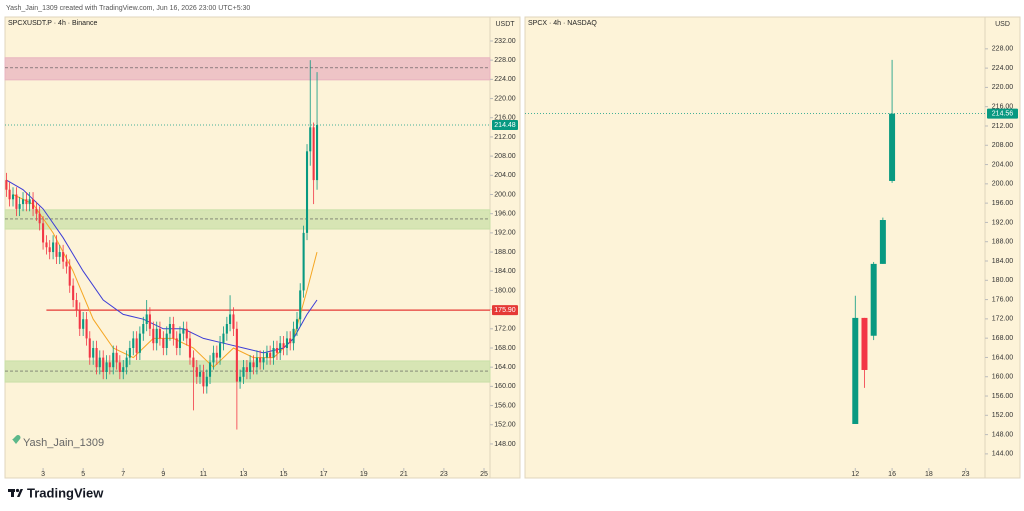  What do you see at coordinates (505, 41) in the screenshot?
I see `y-tick-label: 232.00` at bounding box center [505, 41].